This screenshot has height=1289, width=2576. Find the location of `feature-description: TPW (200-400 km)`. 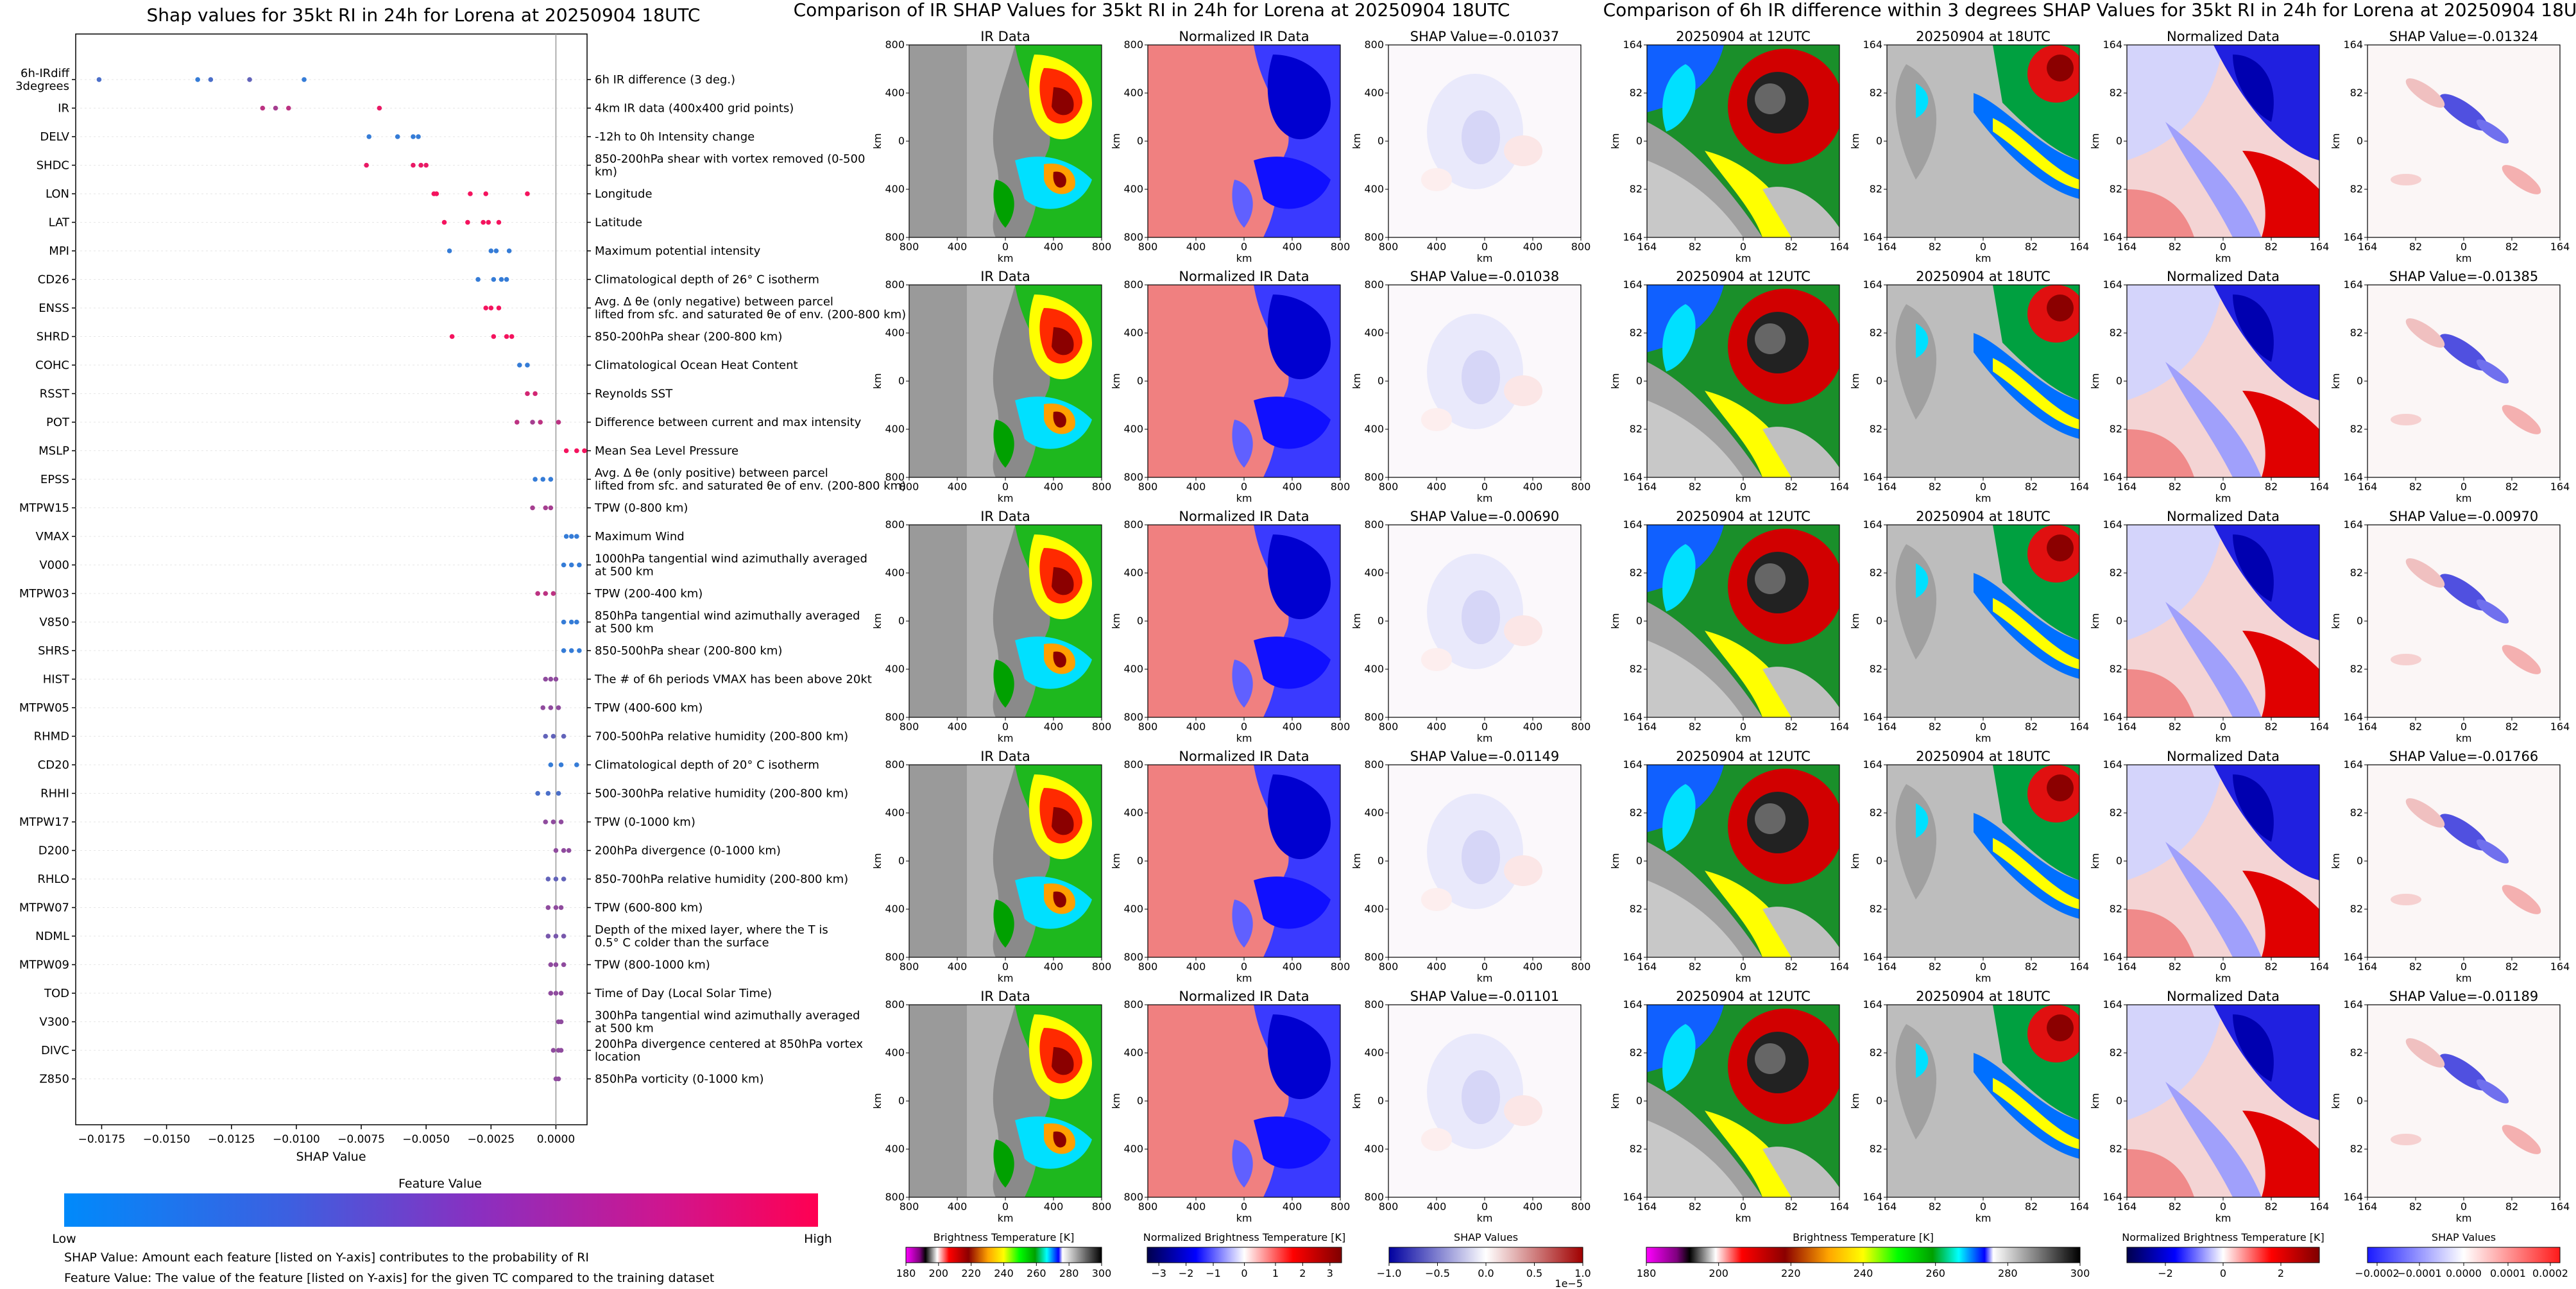

feature-description: TPW (200-400 km) is located at coordinates (648, 594).